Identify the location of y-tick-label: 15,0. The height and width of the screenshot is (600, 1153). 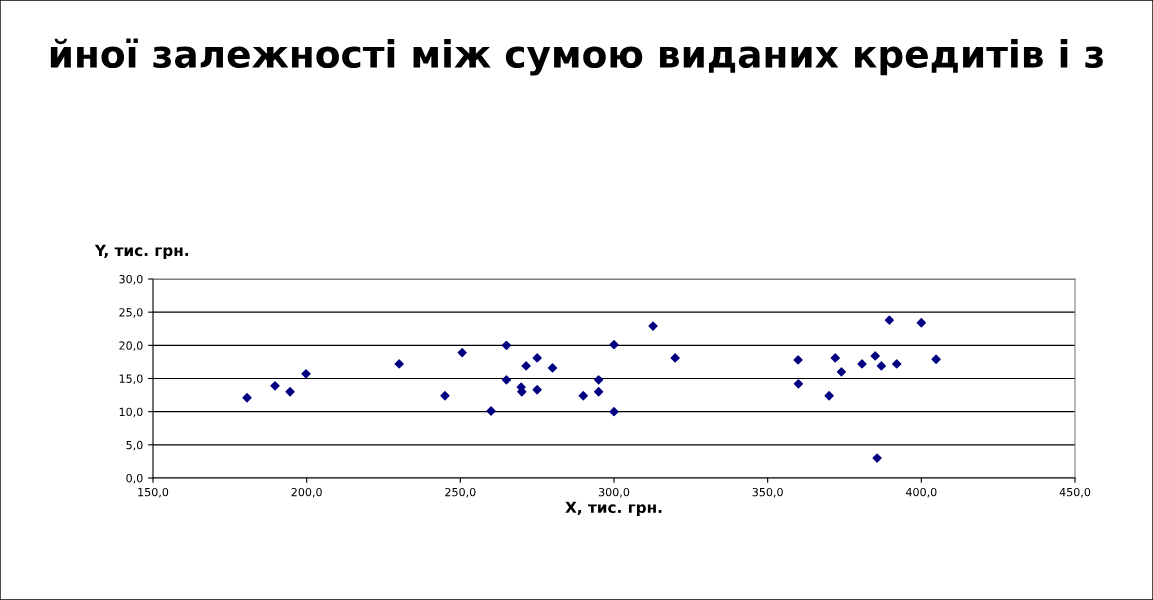
(131, 379).